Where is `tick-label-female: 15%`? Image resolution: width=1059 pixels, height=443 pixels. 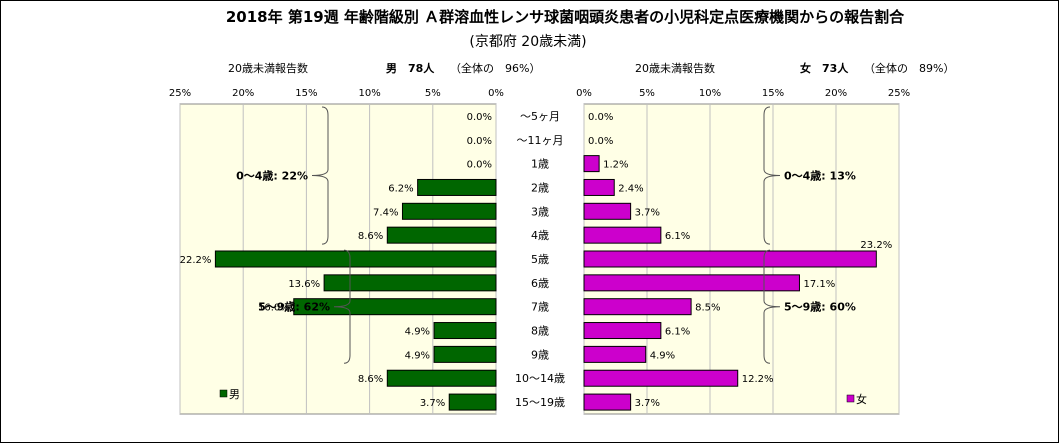 tick-label-female: 15% is located at coordinates (773, 93).